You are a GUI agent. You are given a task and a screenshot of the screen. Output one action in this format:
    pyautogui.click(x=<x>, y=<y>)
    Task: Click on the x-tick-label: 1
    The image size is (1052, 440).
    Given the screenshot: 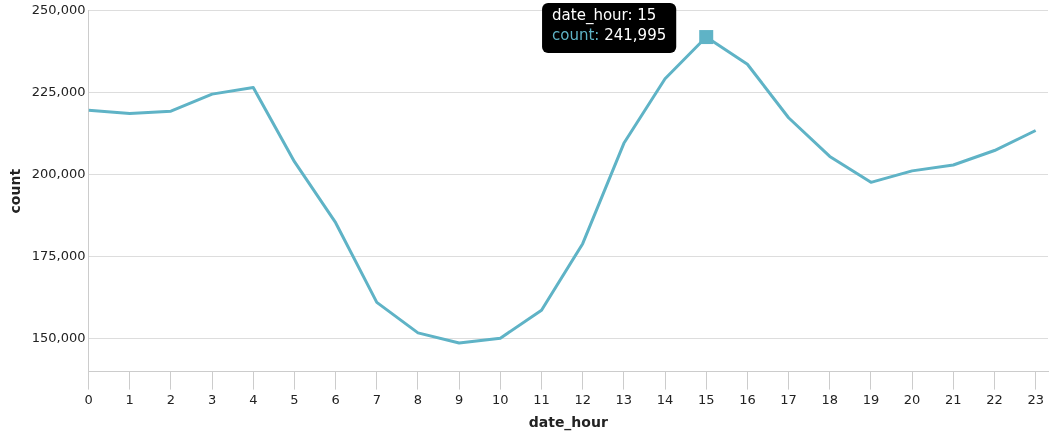 What is the action you would take?
    pyautogui.click(x=129, y=399)
    